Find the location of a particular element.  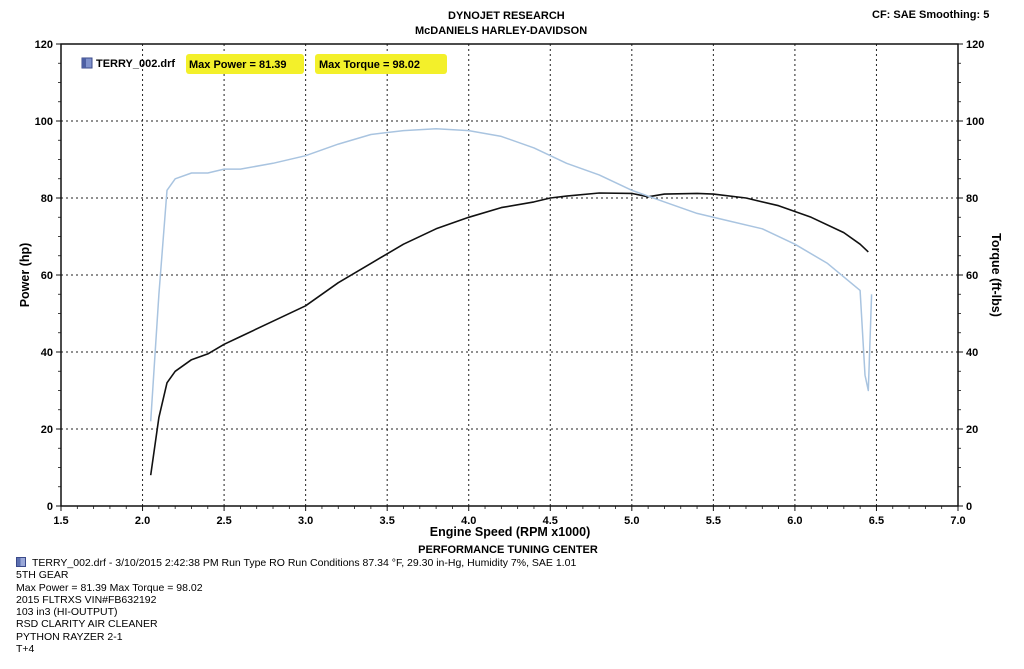

x-tick-label: 6.0 is located at coordinates (794, 521).